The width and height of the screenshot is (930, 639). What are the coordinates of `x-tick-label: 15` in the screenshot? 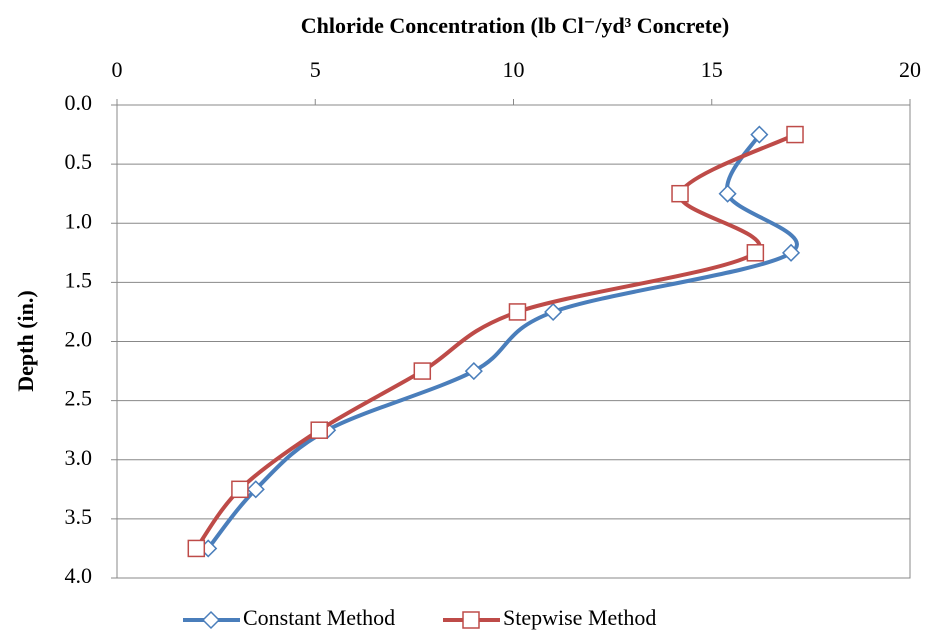 It's located at (712, 69).